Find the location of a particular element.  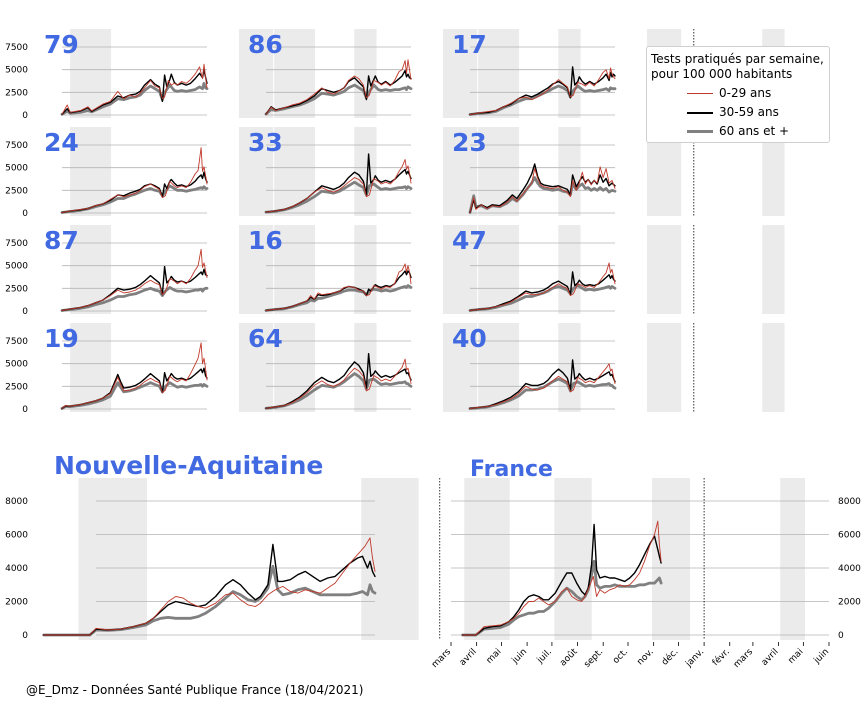

department-panel-47: 47 is located at coordinates (618, 269).